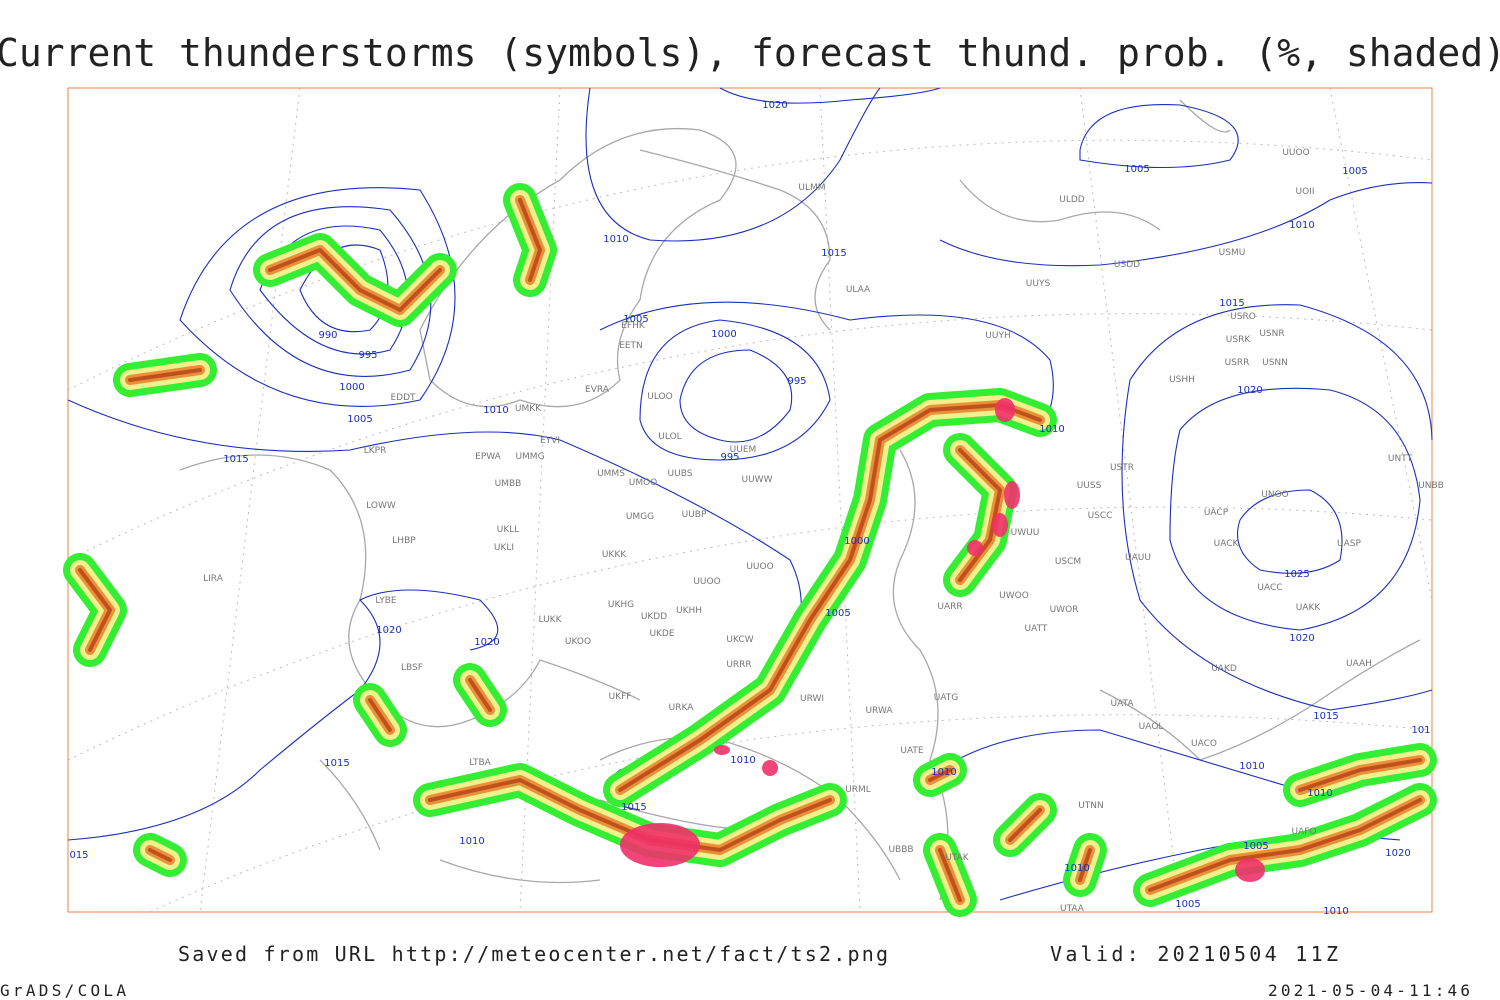  I want to click on station-code: ULDD, so click(1072, 200).